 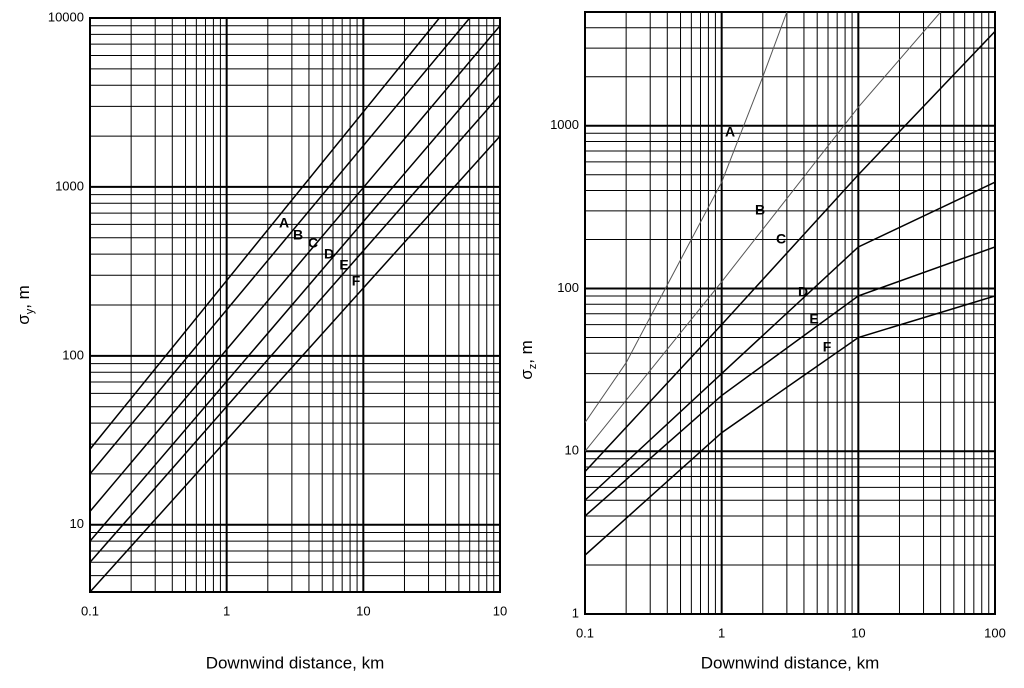 What do you see at coordinates (533, 367) in the screenshot?
I see `y-axis-subscript: z` at bounding box center [533, 367].